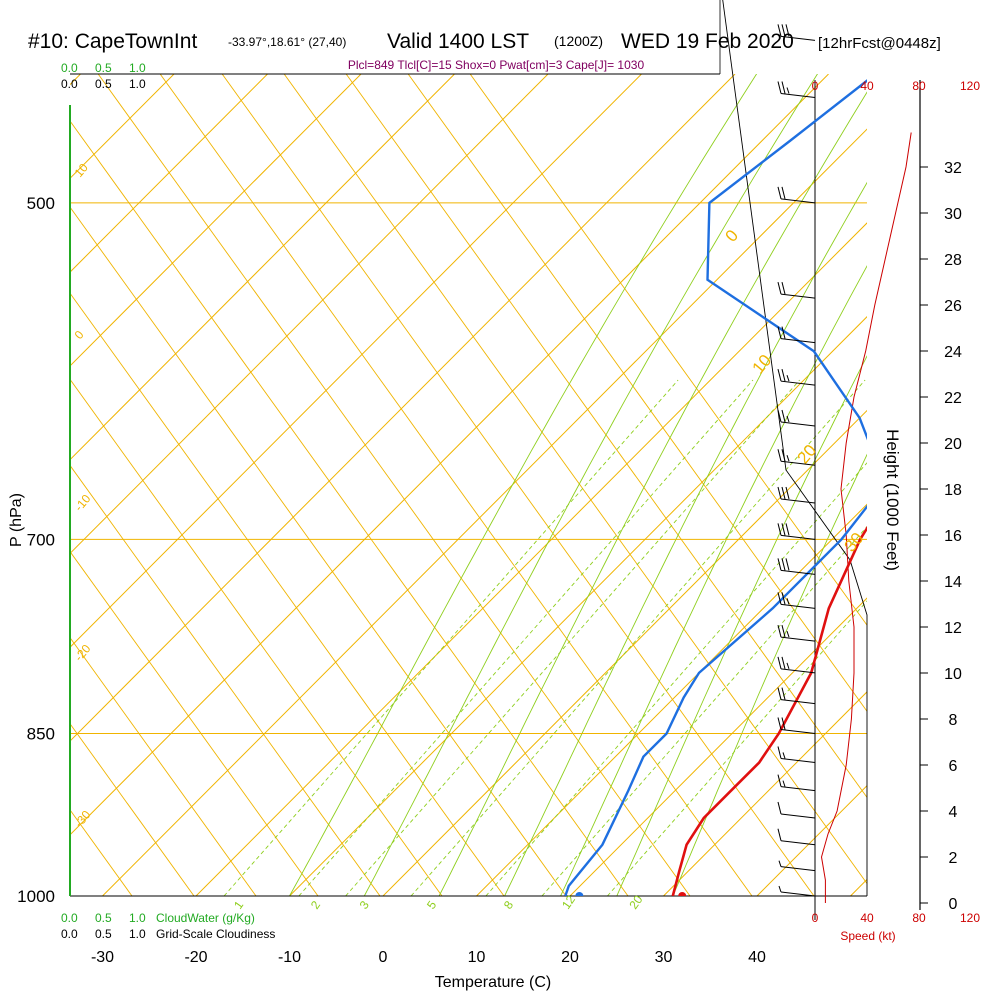 The image size is (1000, 1000). I want to click on cloudwater-tick-top-1: 0.5, so click(103, 68).